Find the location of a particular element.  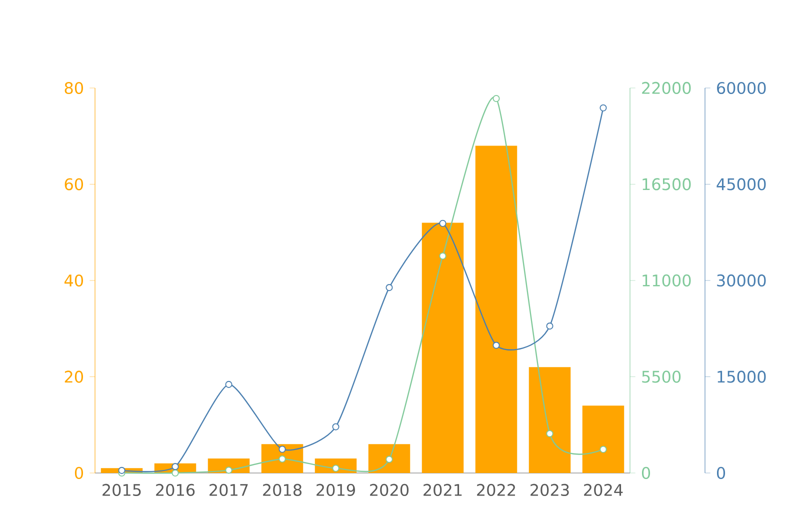

y3-tick-label: 45000 is located at coordinates (741, 184).